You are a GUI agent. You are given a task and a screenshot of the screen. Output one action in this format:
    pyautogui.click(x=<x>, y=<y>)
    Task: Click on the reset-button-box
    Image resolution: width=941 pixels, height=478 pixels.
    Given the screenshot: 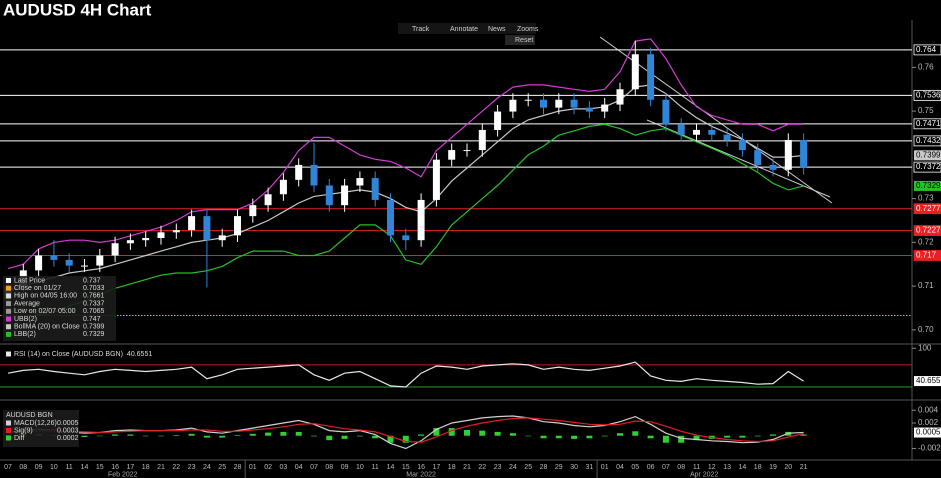 What is the action you would take?
    pyautogui.click(x=520, y=40)
    